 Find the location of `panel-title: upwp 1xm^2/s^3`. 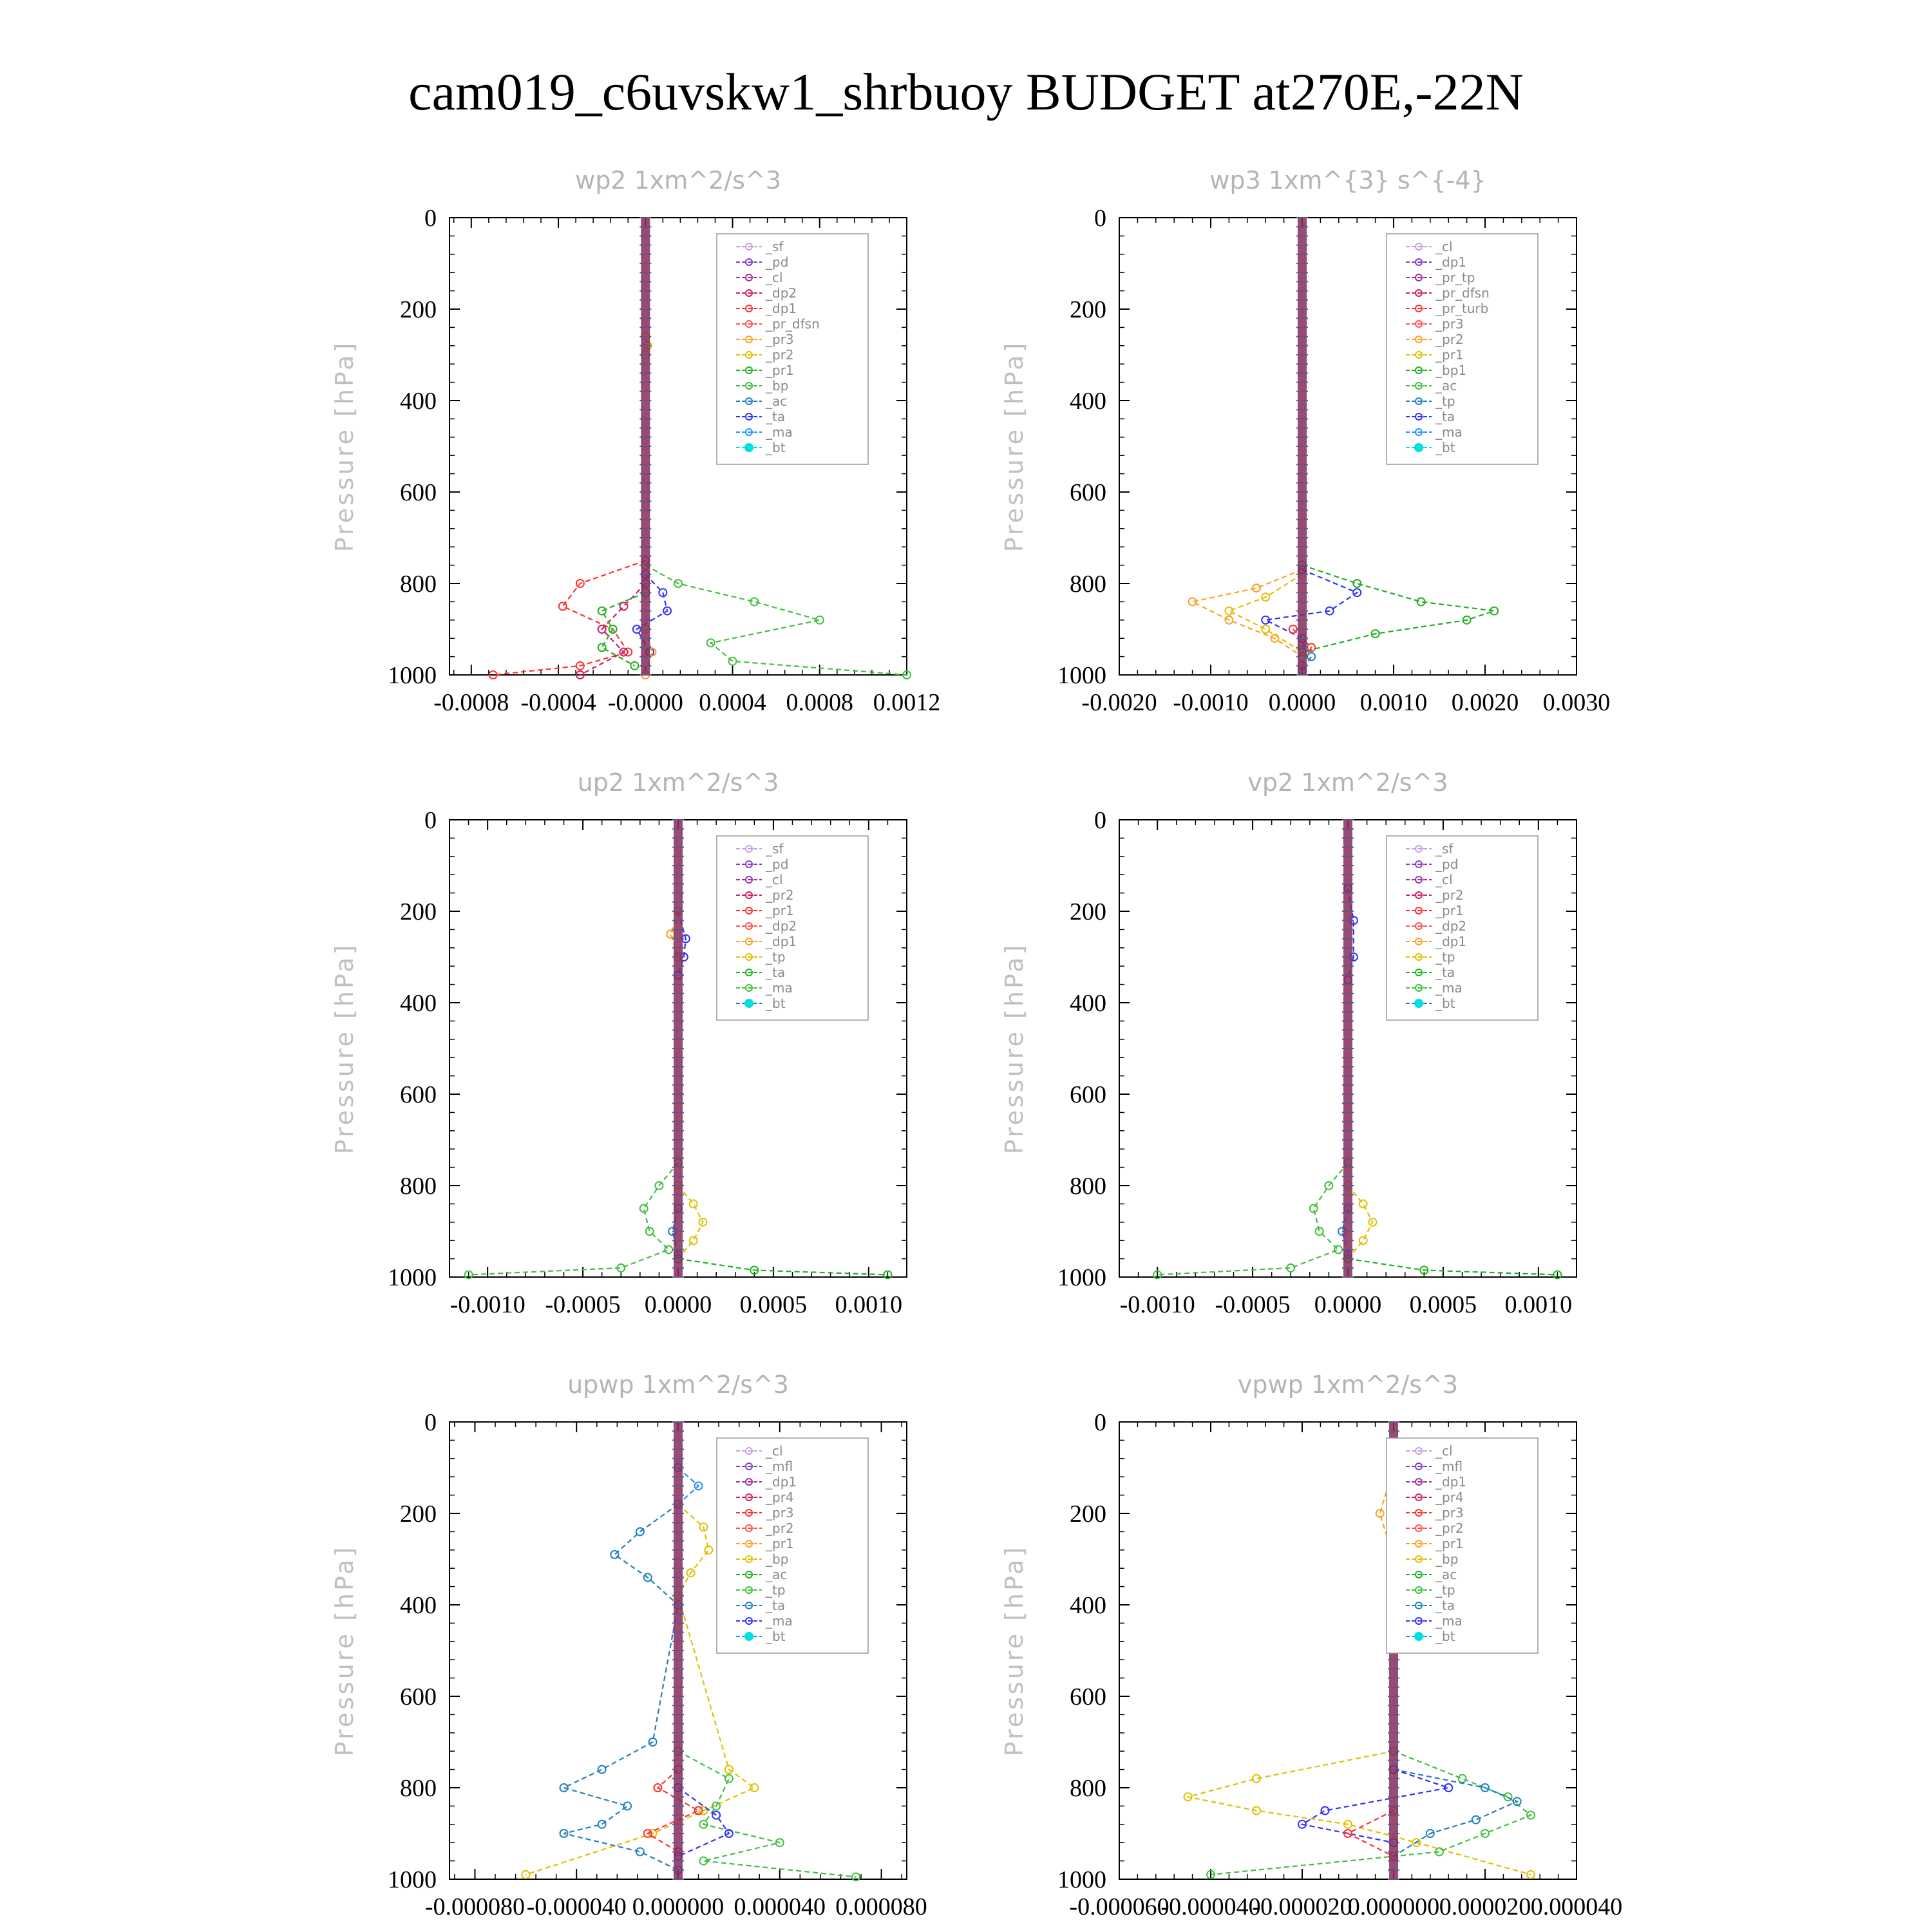

panel-title: upwp 1xm^2/s^3 is located at coordinates (678, 1384).